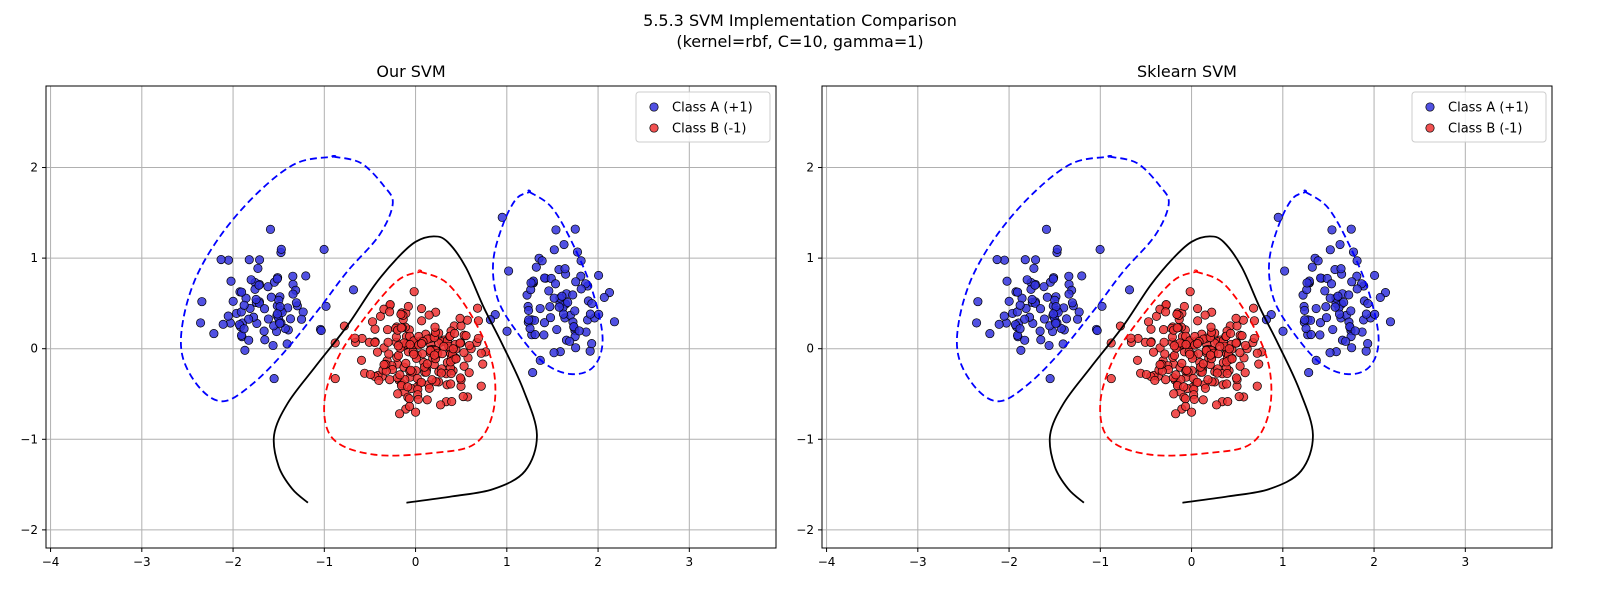 This screenshot has height=600, width=1600. What do you see at coordinates (1192, 562) in the screenshot?
I see `x-tick-label: 0` at bounding box center [1192, 562].